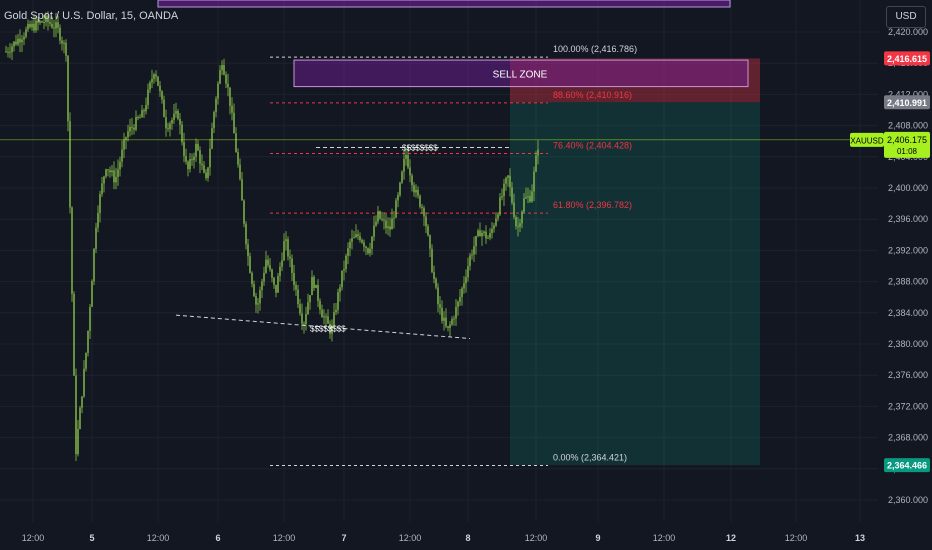  I want to click on symbol-title: Gold Spot / U.S. Dollar, 15, OANDA, so click(91, 16).